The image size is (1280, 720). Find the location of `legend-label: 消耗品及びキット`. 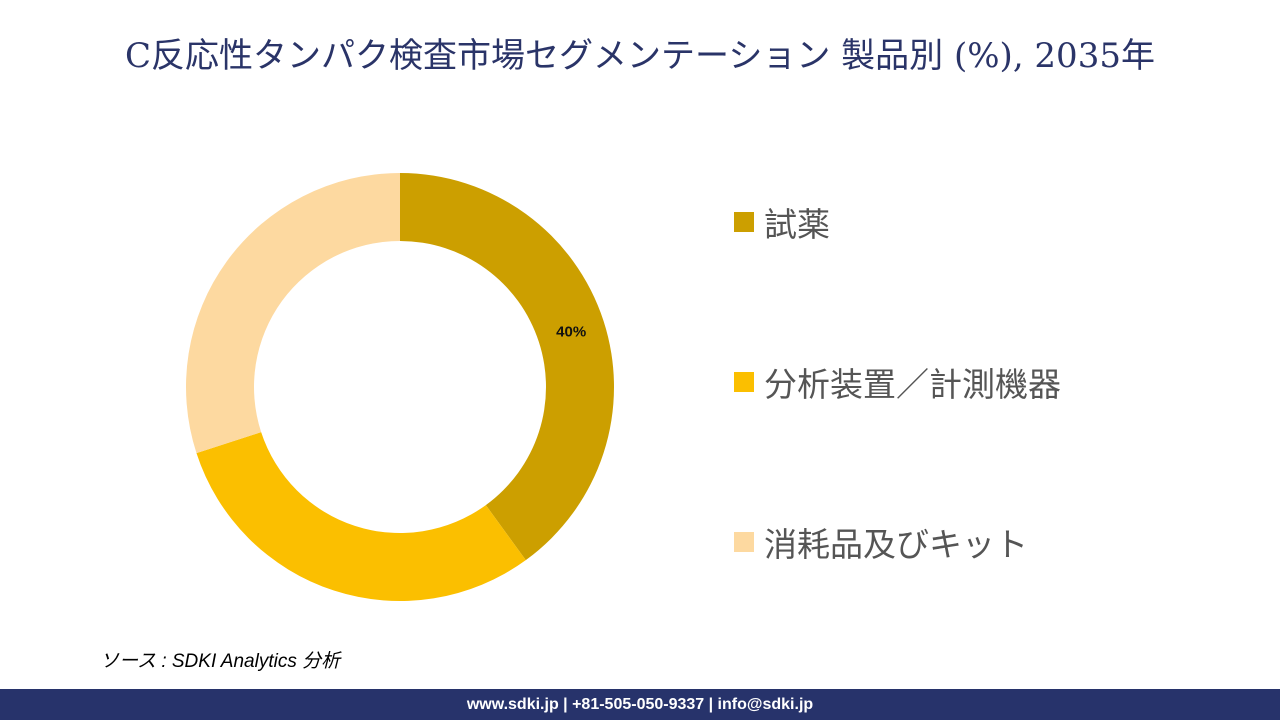

legend-label: 消耗品及びキット is located at coordinates (896, 544).